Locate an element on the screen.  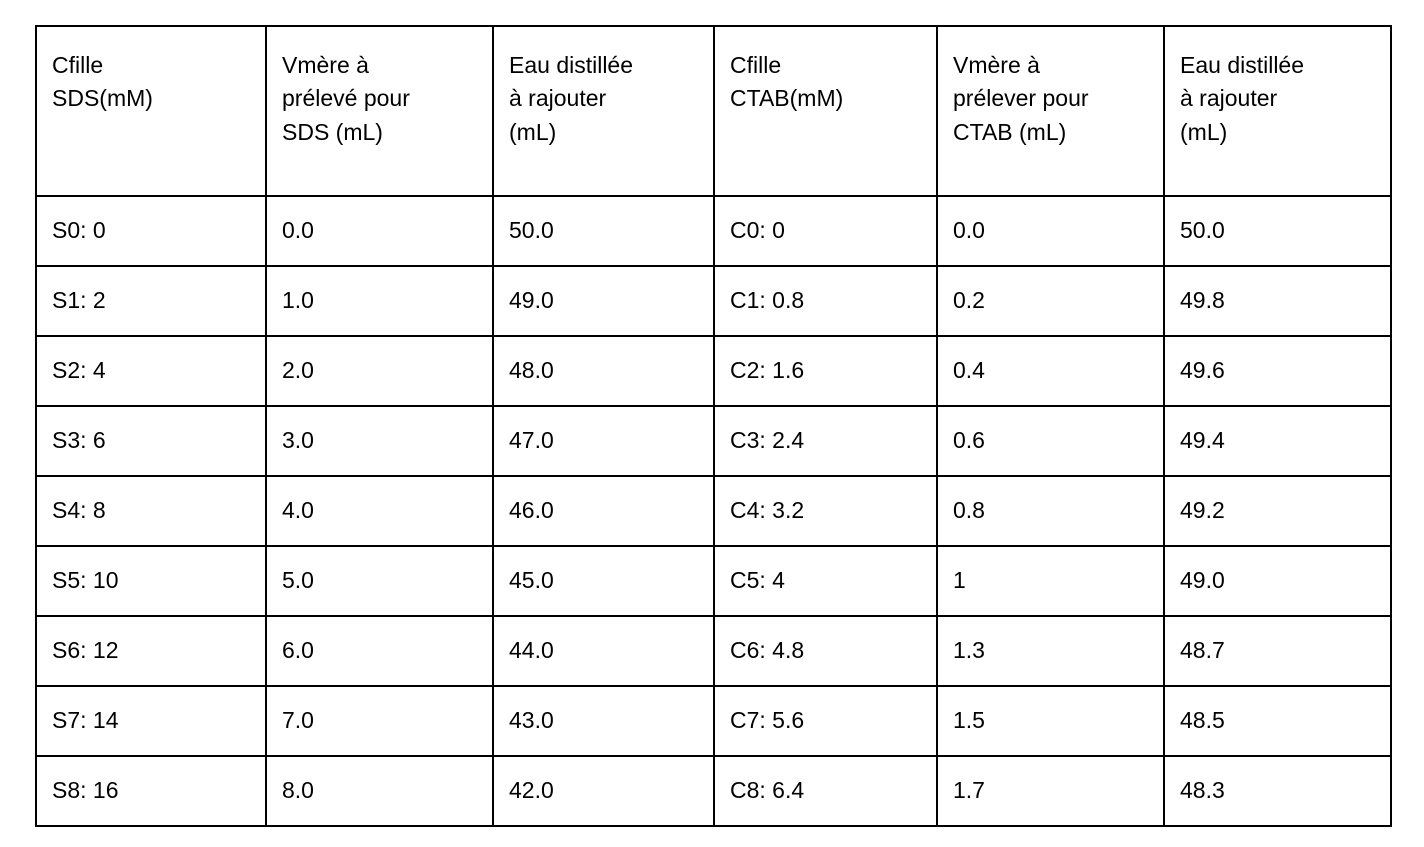
table-cell: 49.2 is located at coordinates (1277, 511).